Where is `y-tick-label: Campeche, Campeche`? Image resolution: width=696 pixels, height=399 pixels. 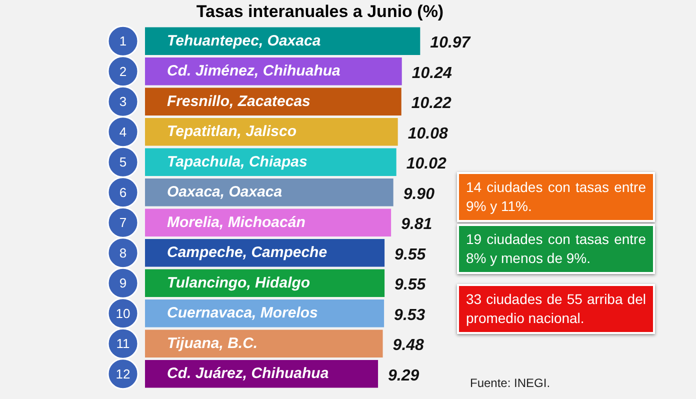
y-tick-label: Campeche, Campeche is located at coordinates (247, 253).